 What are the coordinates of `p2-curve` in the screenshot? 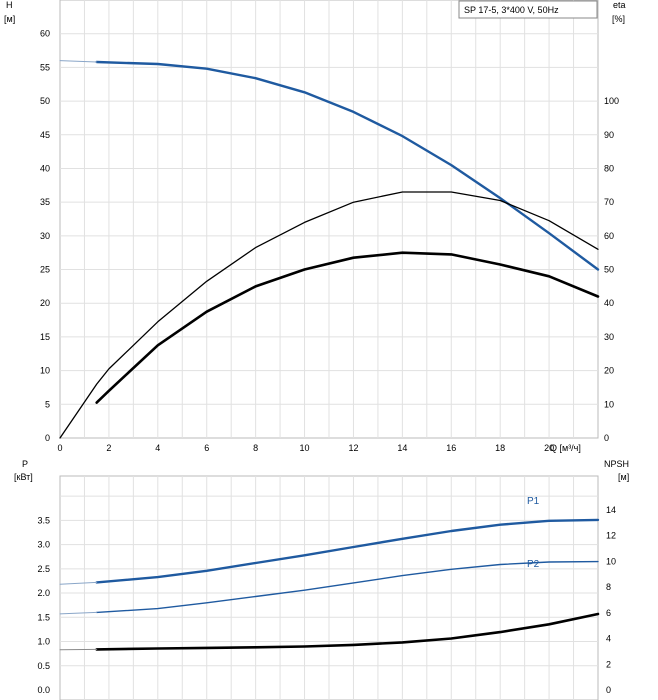 It's located at (347, 587).